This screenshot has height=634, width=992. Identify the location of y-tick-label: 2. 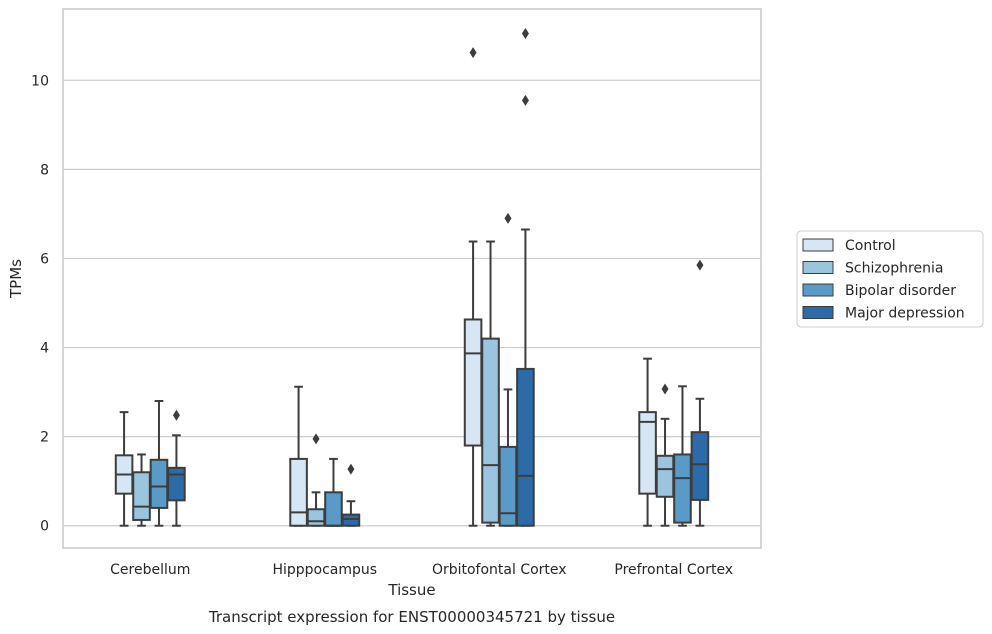
(44, 438).